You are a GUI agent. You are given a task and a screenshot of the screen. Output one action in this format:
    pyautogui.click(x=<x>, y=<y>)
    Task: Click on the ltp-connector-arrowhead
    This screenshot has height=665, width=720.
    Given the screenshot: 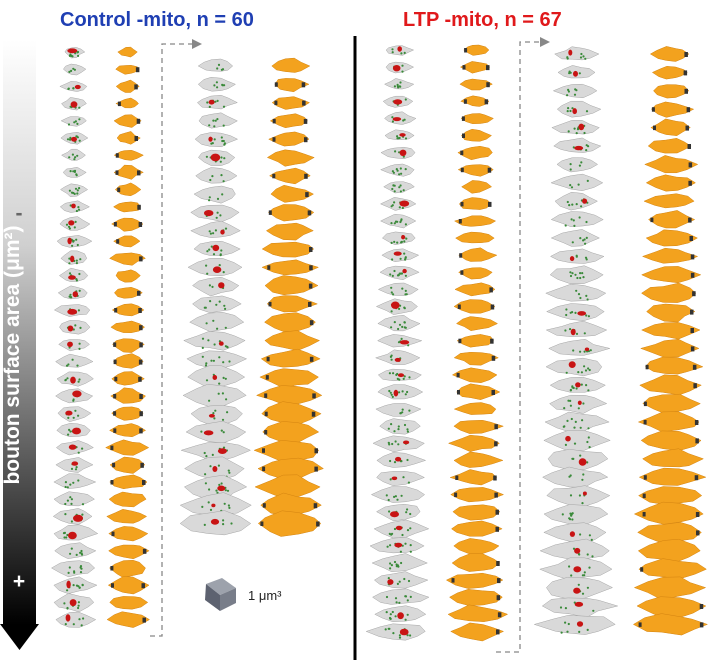 What is the action you would take?
    pyautogui.click(x=545, y=42)
    